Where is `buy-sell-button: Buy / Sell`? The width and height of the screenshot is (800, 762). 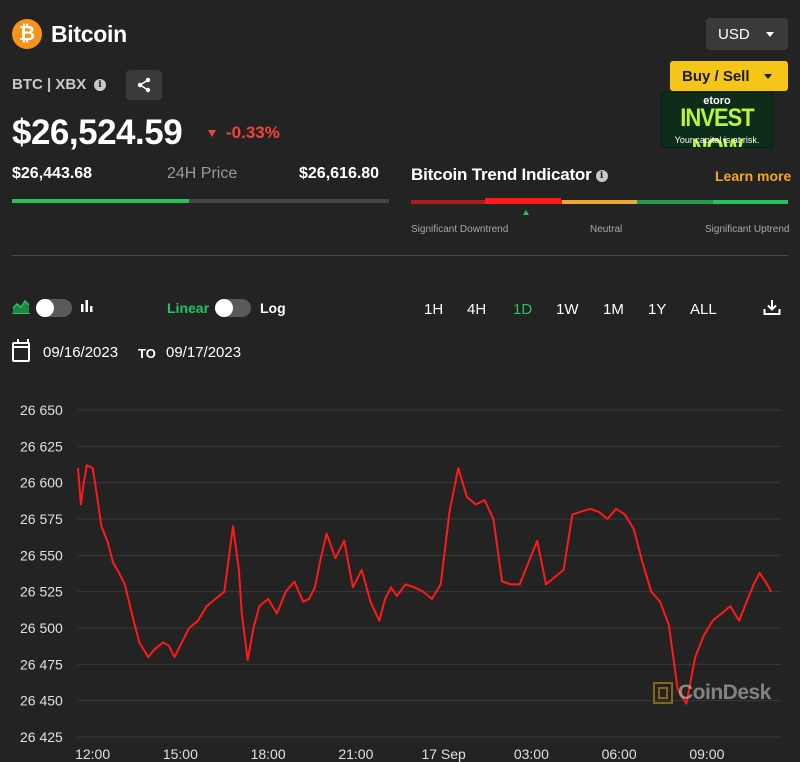 buy-sell-button: Buy / Sell is located at coordinates (729, 76).